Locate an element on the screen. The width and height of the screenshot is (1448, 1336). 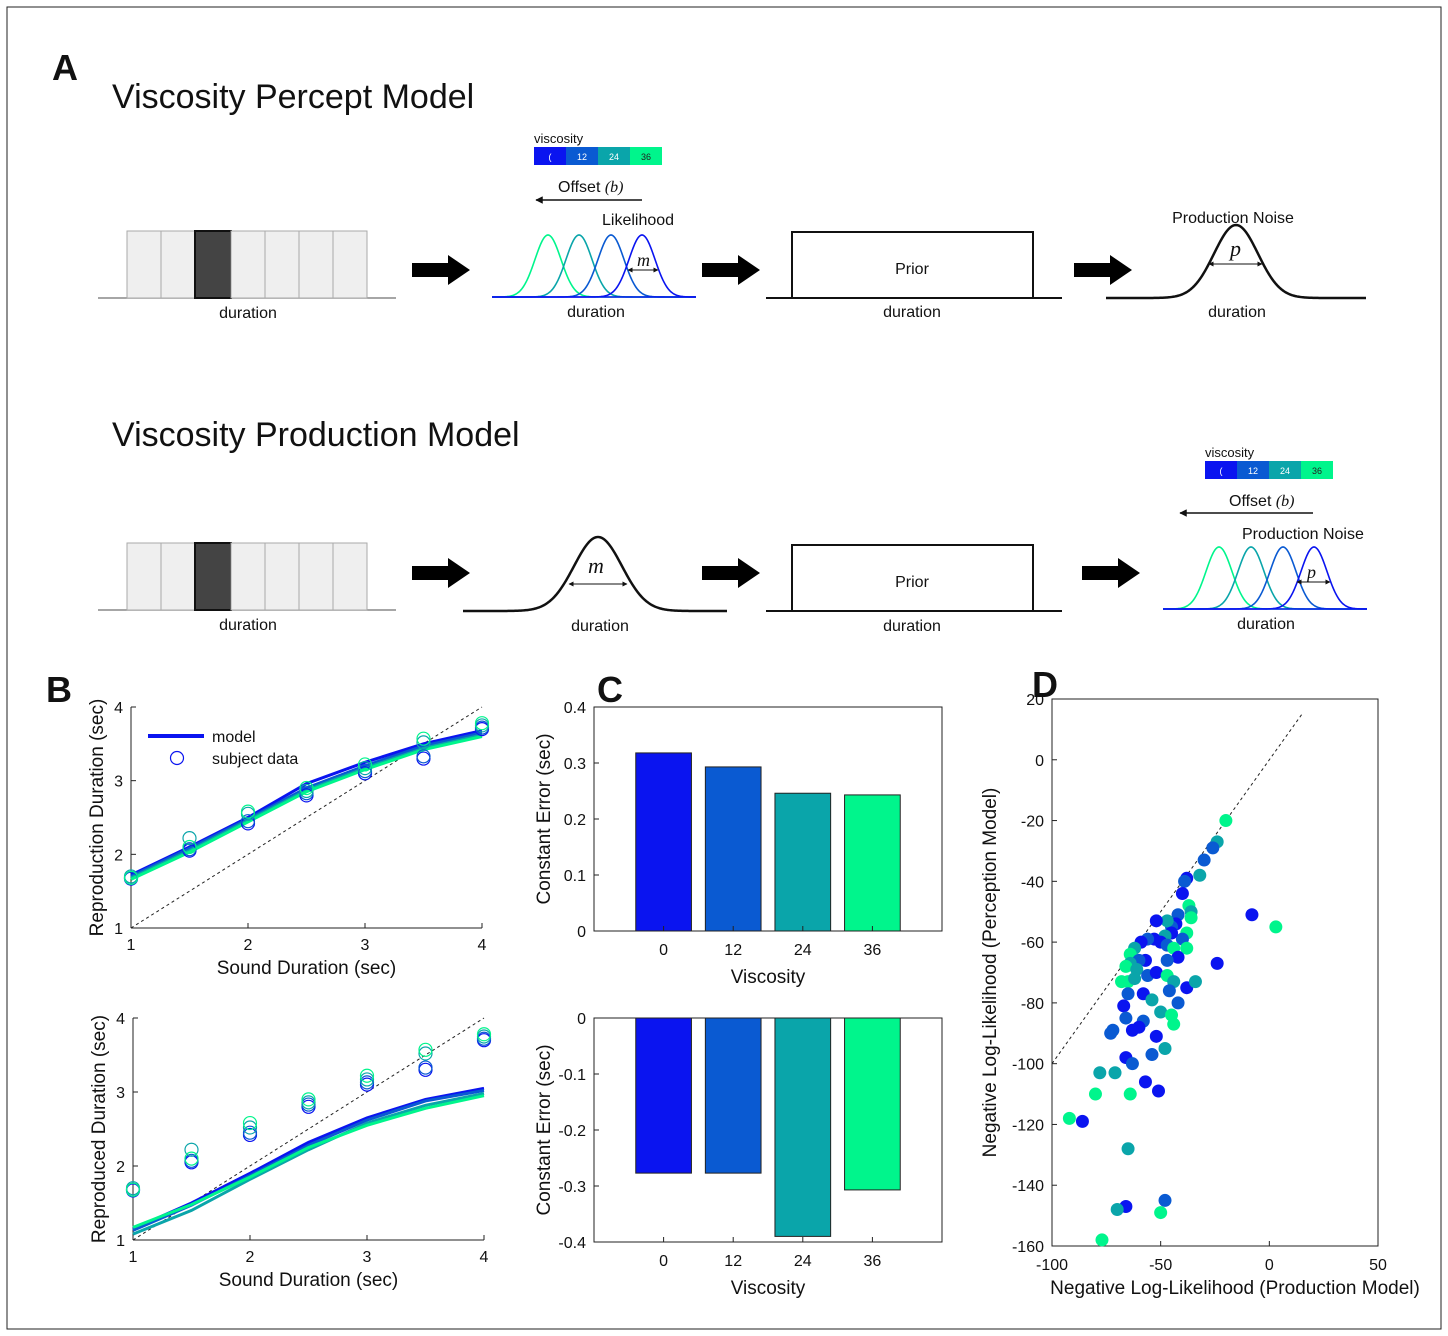
x-tick-label: 0 is located at coordinates (663, 1261).